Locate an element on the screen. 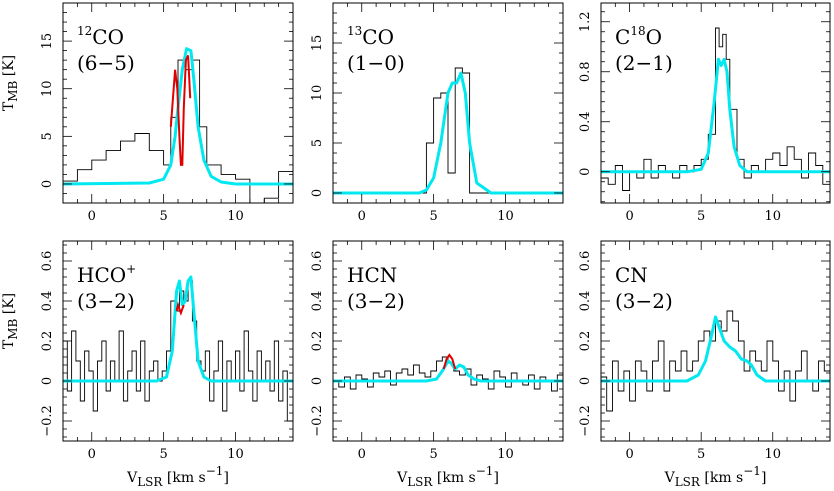  molecule-label: C18O is located at coordinates (638, 36).